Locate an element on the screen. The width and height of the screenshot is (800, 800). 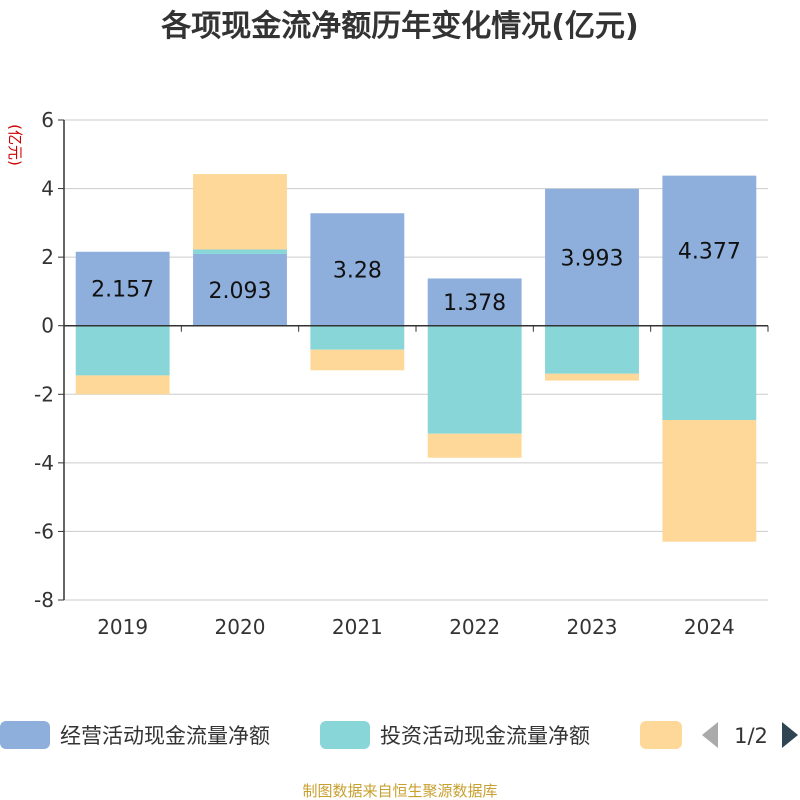
legend-label-operating: 经营活动现金流量净额 is located at coordinates (165, 736).